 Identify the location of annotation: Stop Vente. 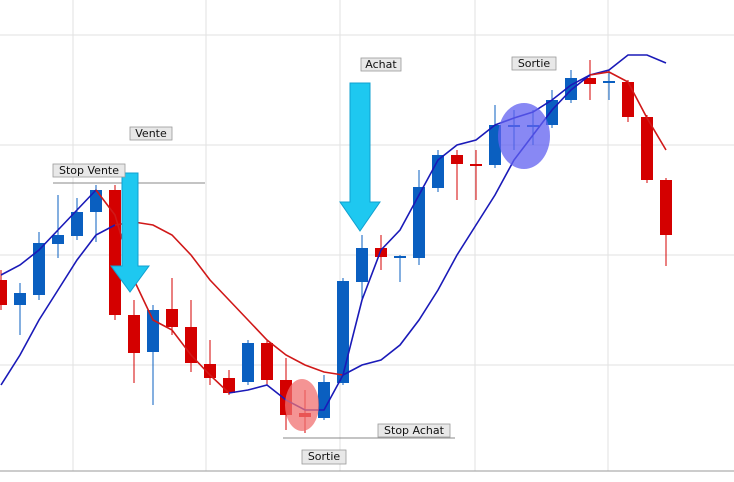
(89, 170).